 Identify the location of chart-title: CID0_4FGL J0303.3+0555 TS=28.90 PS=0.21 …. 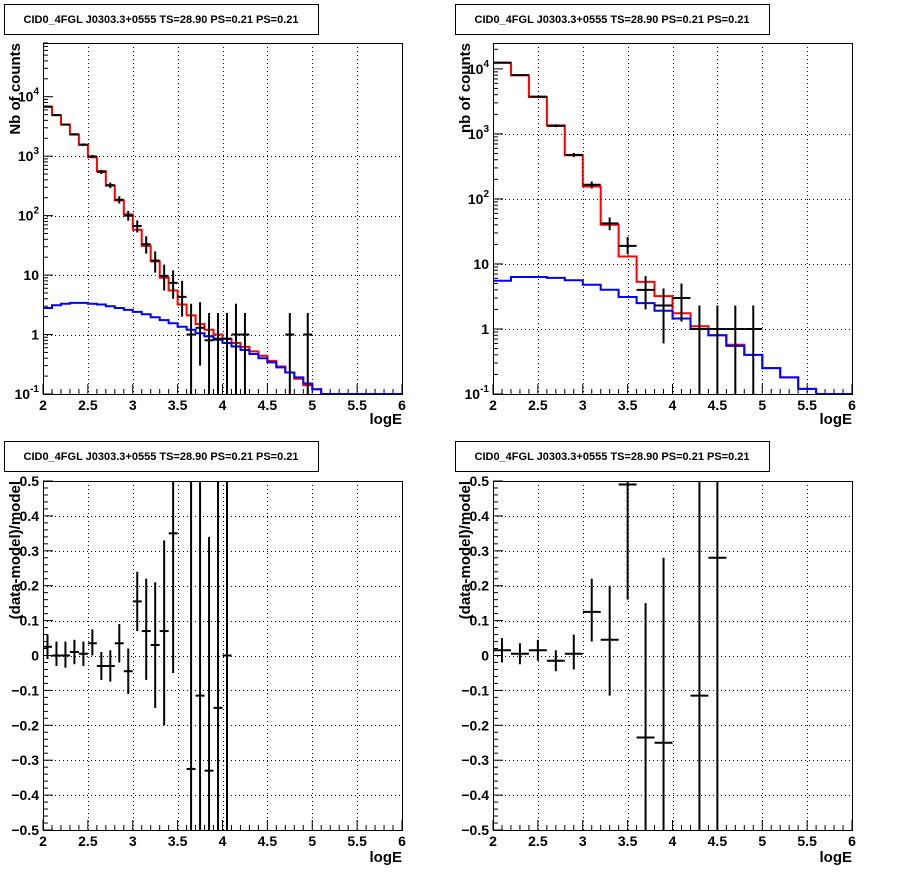
(161, 457).